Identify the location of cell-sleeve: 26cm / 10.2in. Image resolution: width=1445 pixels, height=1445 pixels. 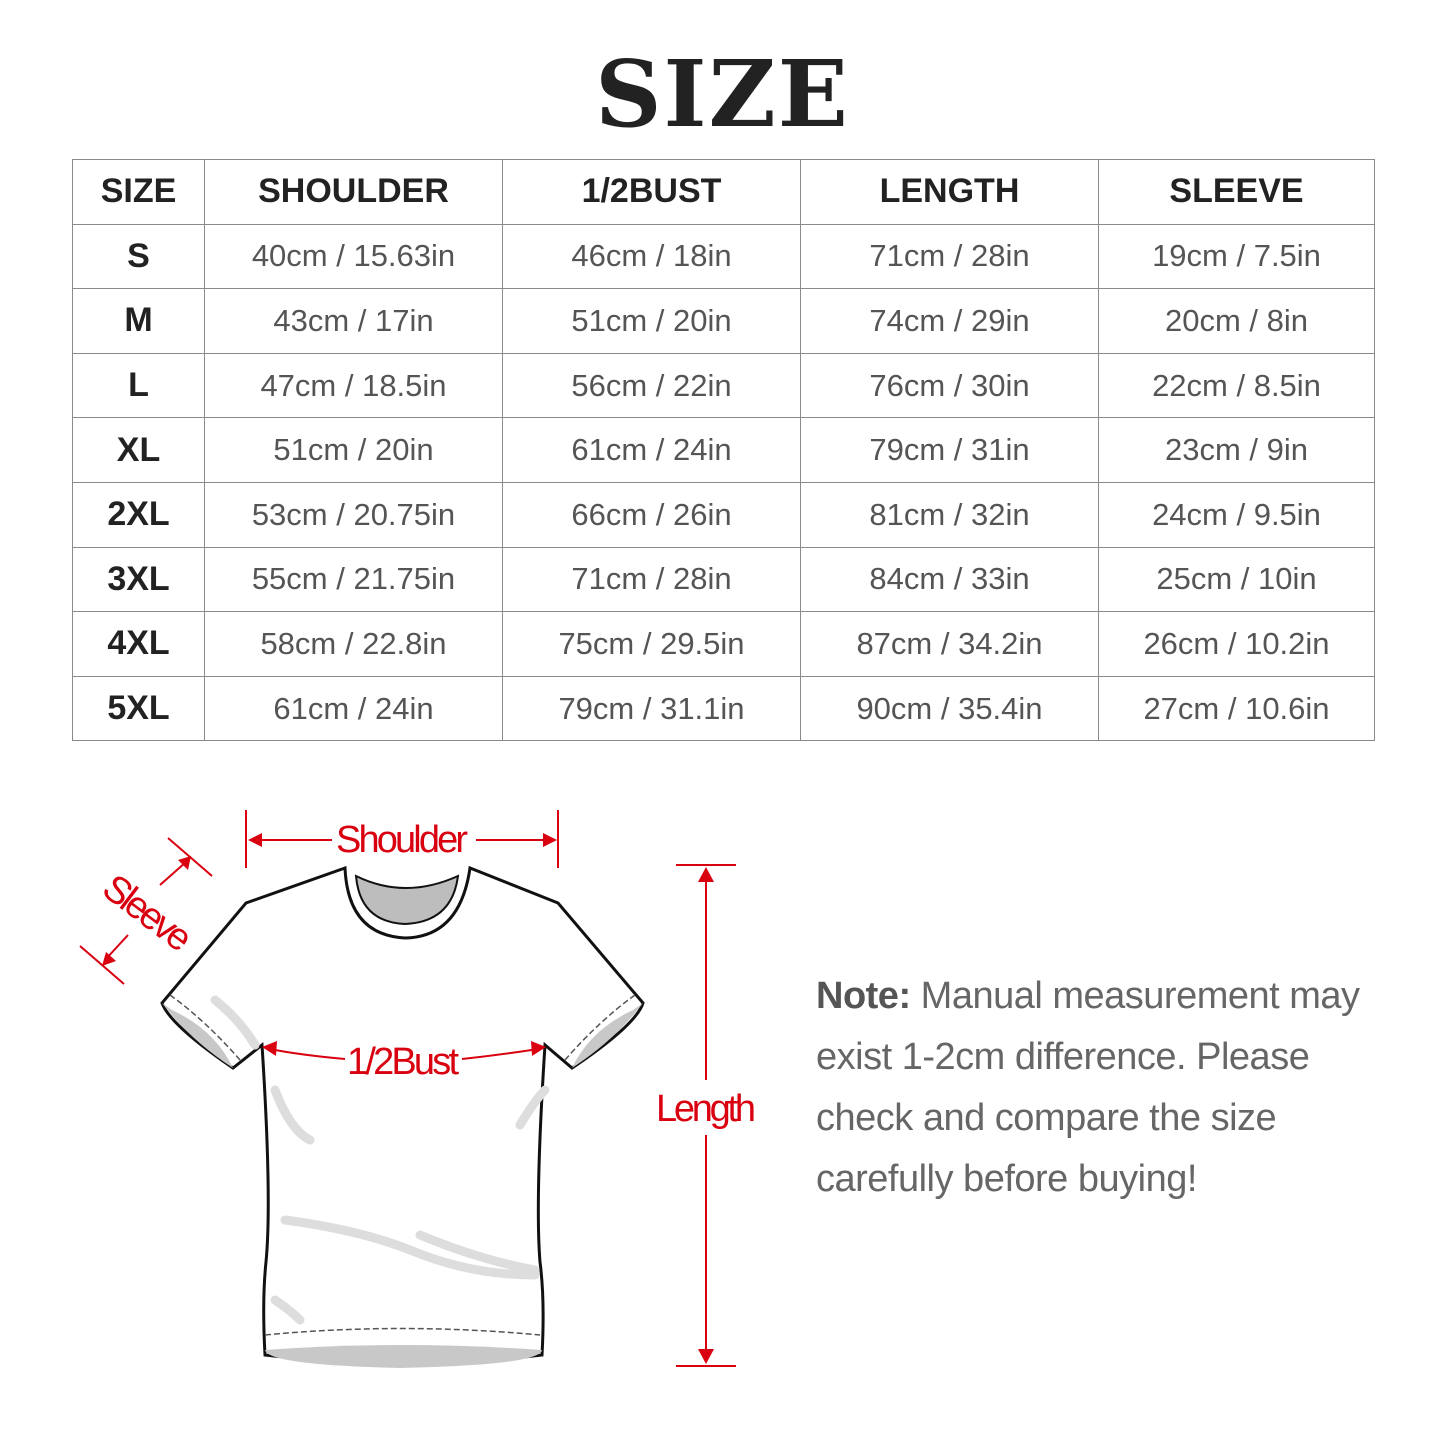
(1236, 644).